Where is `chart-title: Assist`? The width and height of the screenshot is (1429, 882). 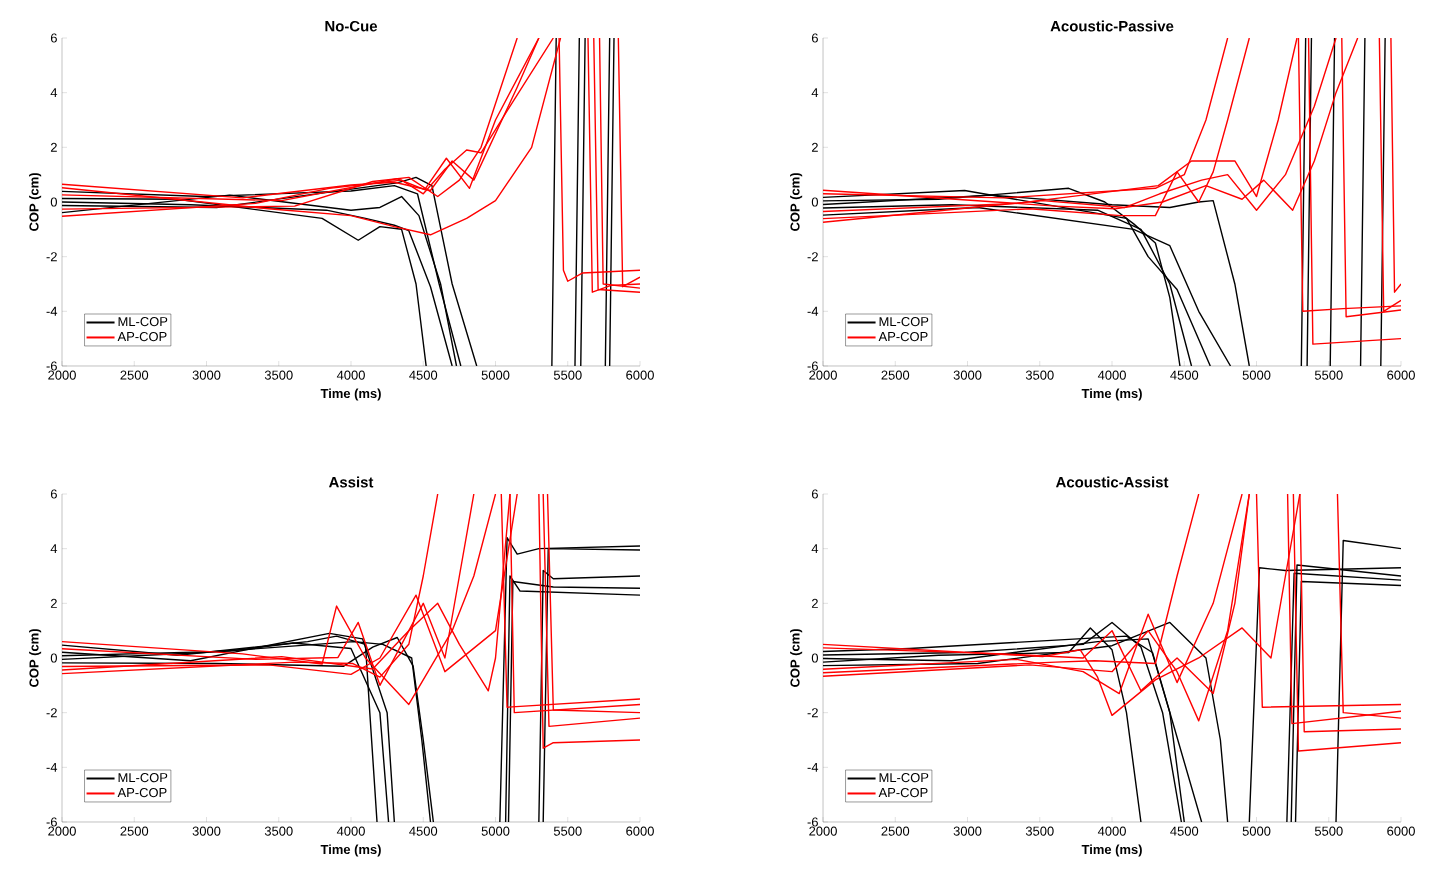
chart-title: Assist is located at coordinates (351, 482).